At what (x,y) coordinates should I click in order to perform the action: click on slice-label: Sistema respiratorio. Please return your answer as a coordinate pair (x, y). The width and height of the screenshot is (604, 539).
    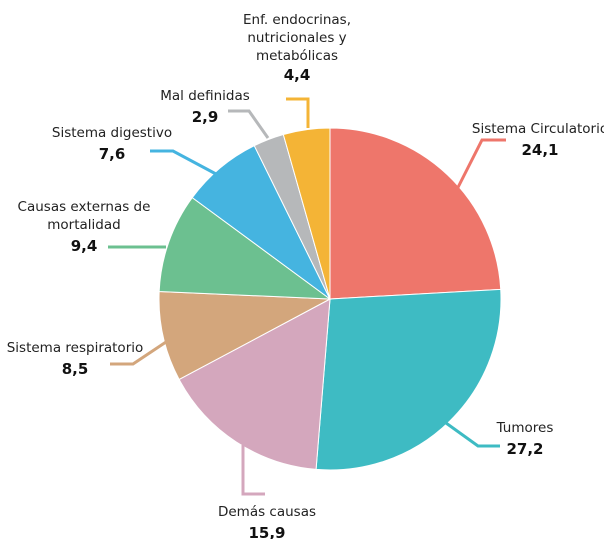
    Looking at the image, I should click on (75, 348).